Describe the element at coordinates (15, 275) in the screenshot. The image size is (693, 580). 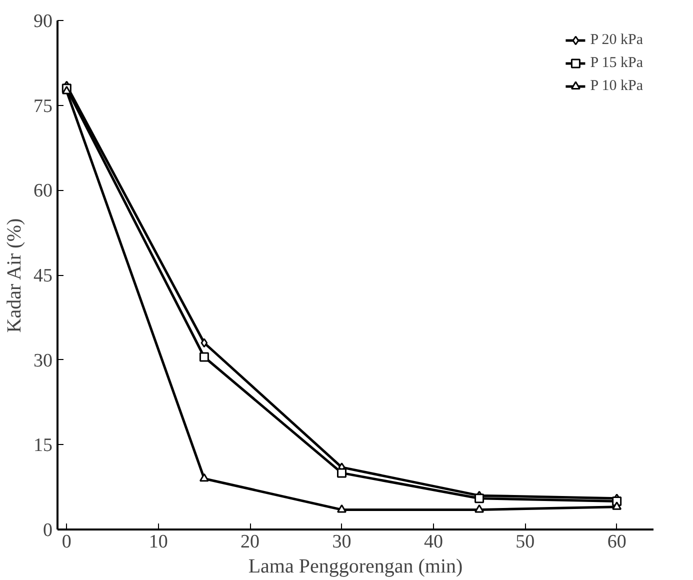
I see `y-axis-title: Kadar Air (%)` at that location.